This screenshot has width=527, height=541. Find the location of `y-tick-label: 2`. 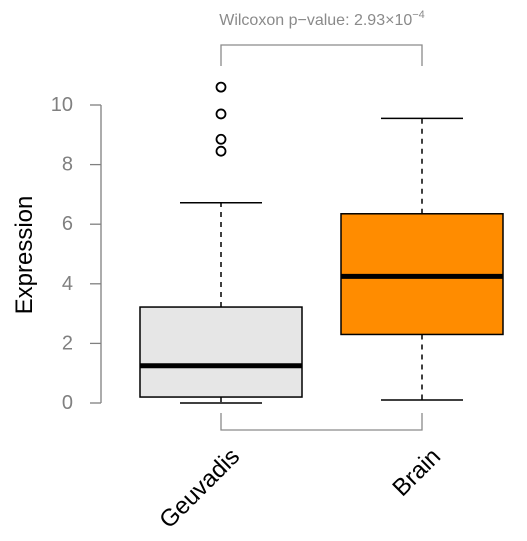

y-tick-label: 2 is located at coordinates (67, 343).